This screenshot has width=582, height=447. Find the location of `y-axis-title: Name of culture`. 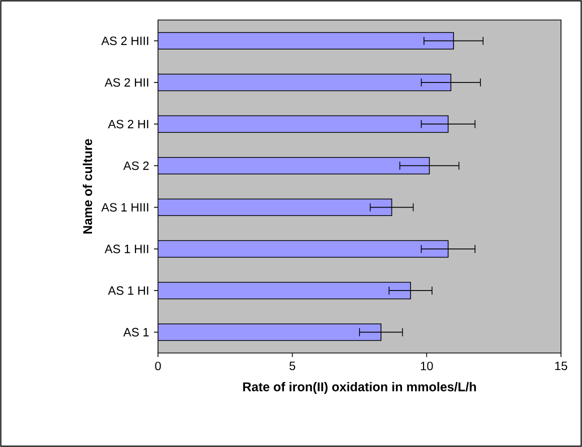

y-axis-title: Name of culture is located at coordinates (87, 186).